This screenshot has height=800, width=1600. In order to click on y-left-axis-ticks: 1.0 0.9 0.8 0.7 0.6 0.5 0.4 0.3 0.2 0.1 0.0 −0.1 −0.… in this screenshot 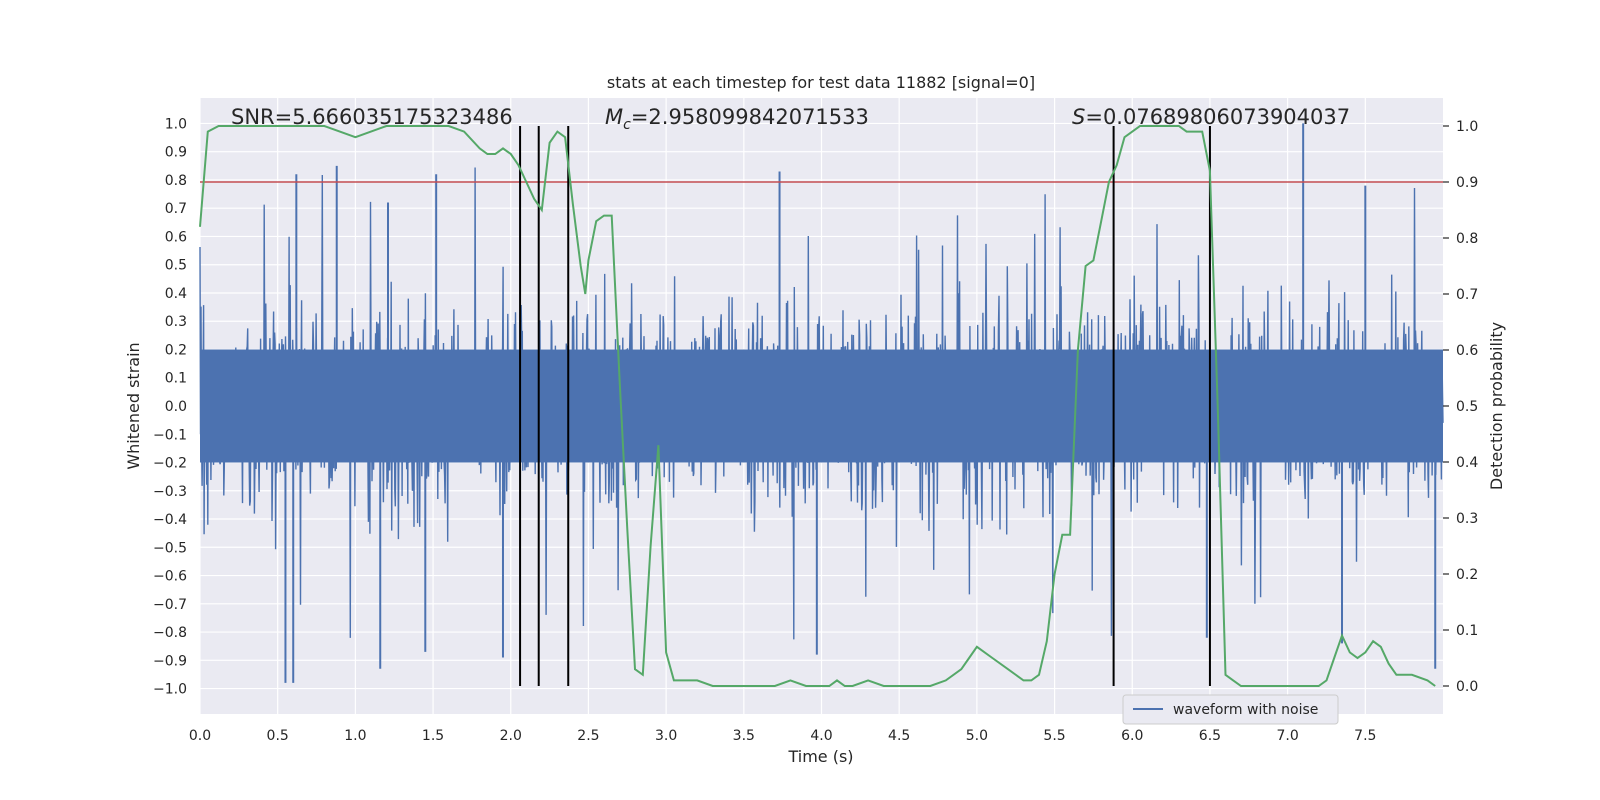, I will do `click(170, 406)`.